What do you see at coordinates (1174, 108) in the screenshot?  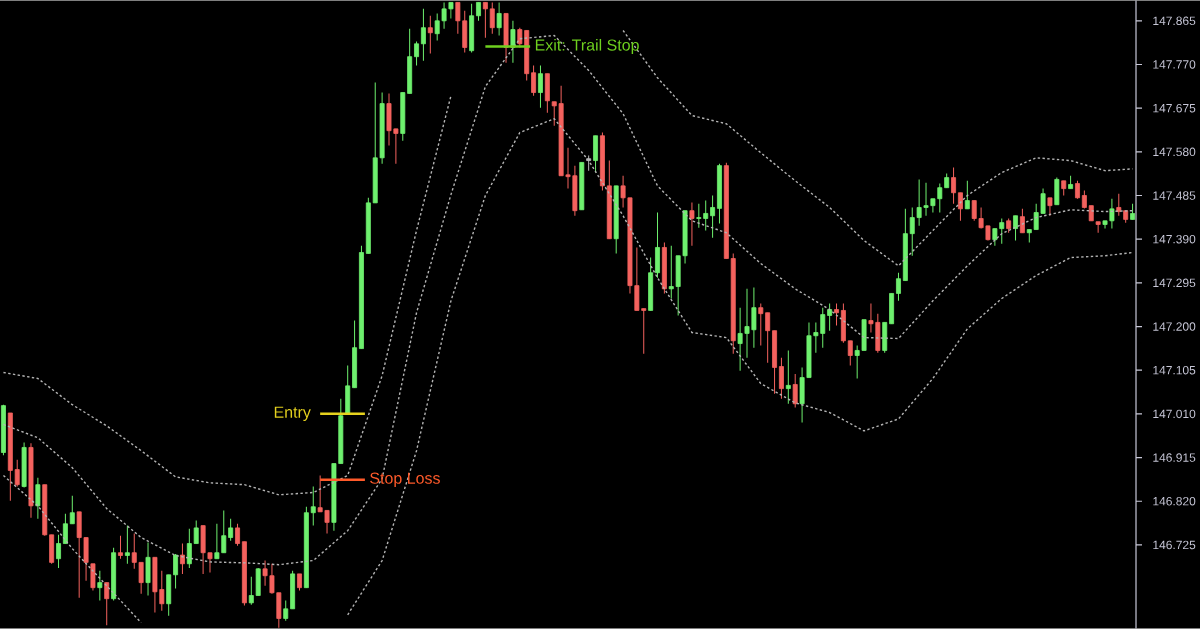 I see `y-tick-label: 147.675` at bounding box center [1174, 108].